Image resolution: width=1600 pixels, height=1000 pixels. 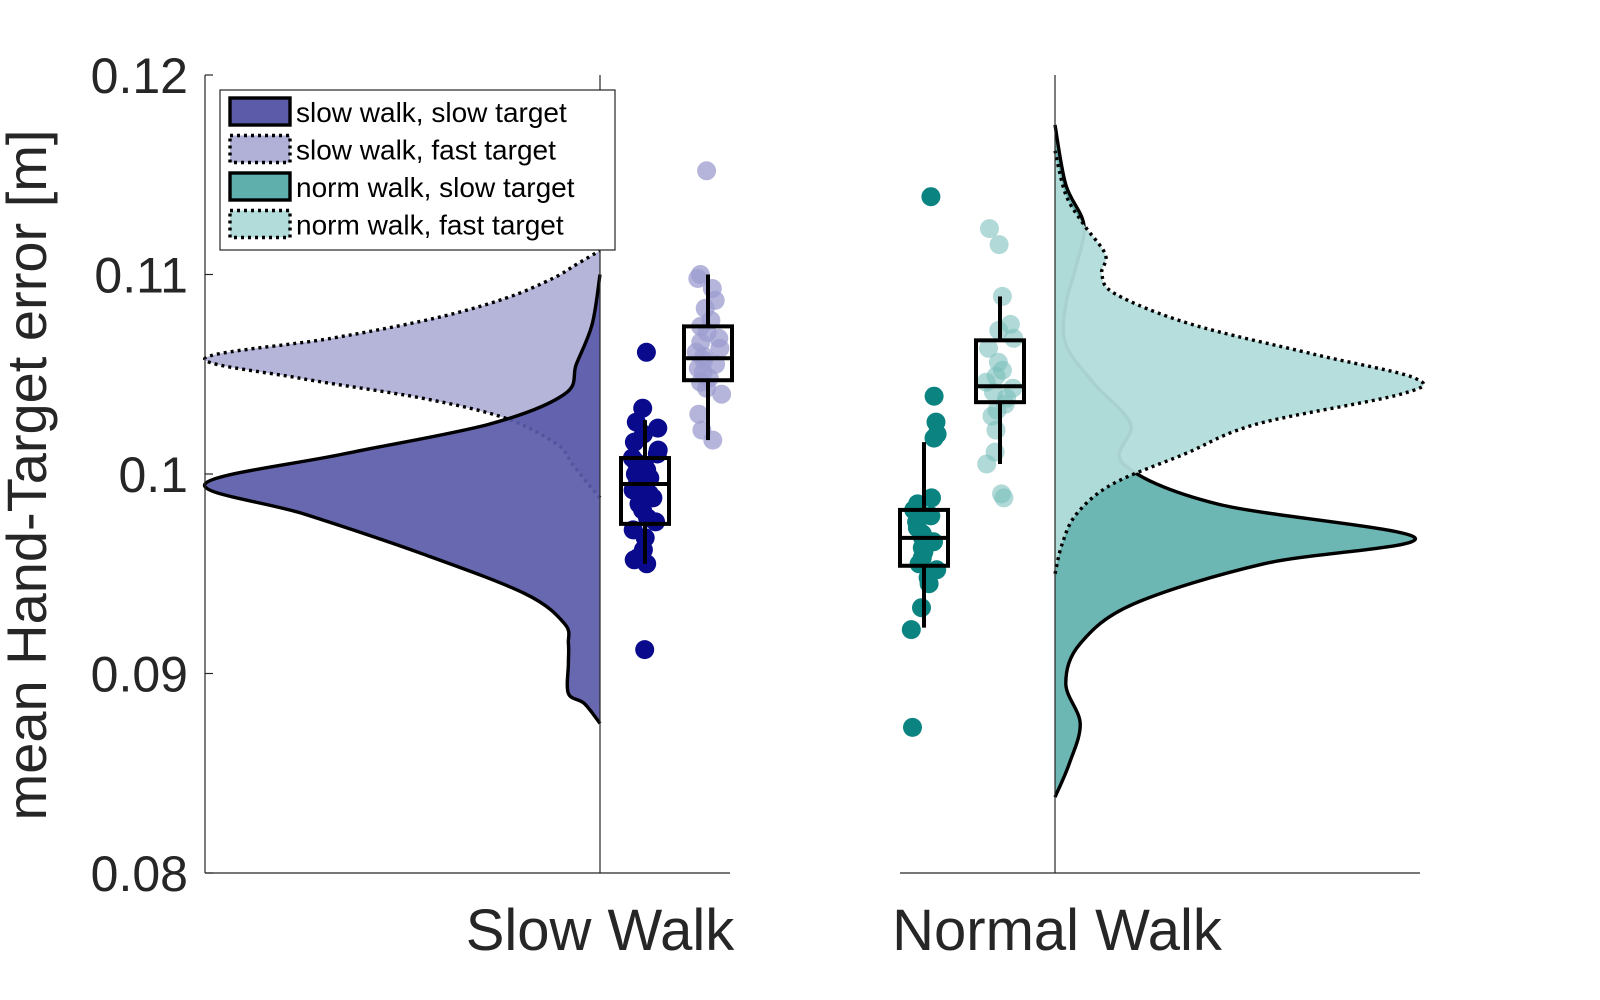 What do you see at coordinates (153, 475) in the screenshot?
I see `y-tick-label: 0.1` at bounding box center [153, 475].